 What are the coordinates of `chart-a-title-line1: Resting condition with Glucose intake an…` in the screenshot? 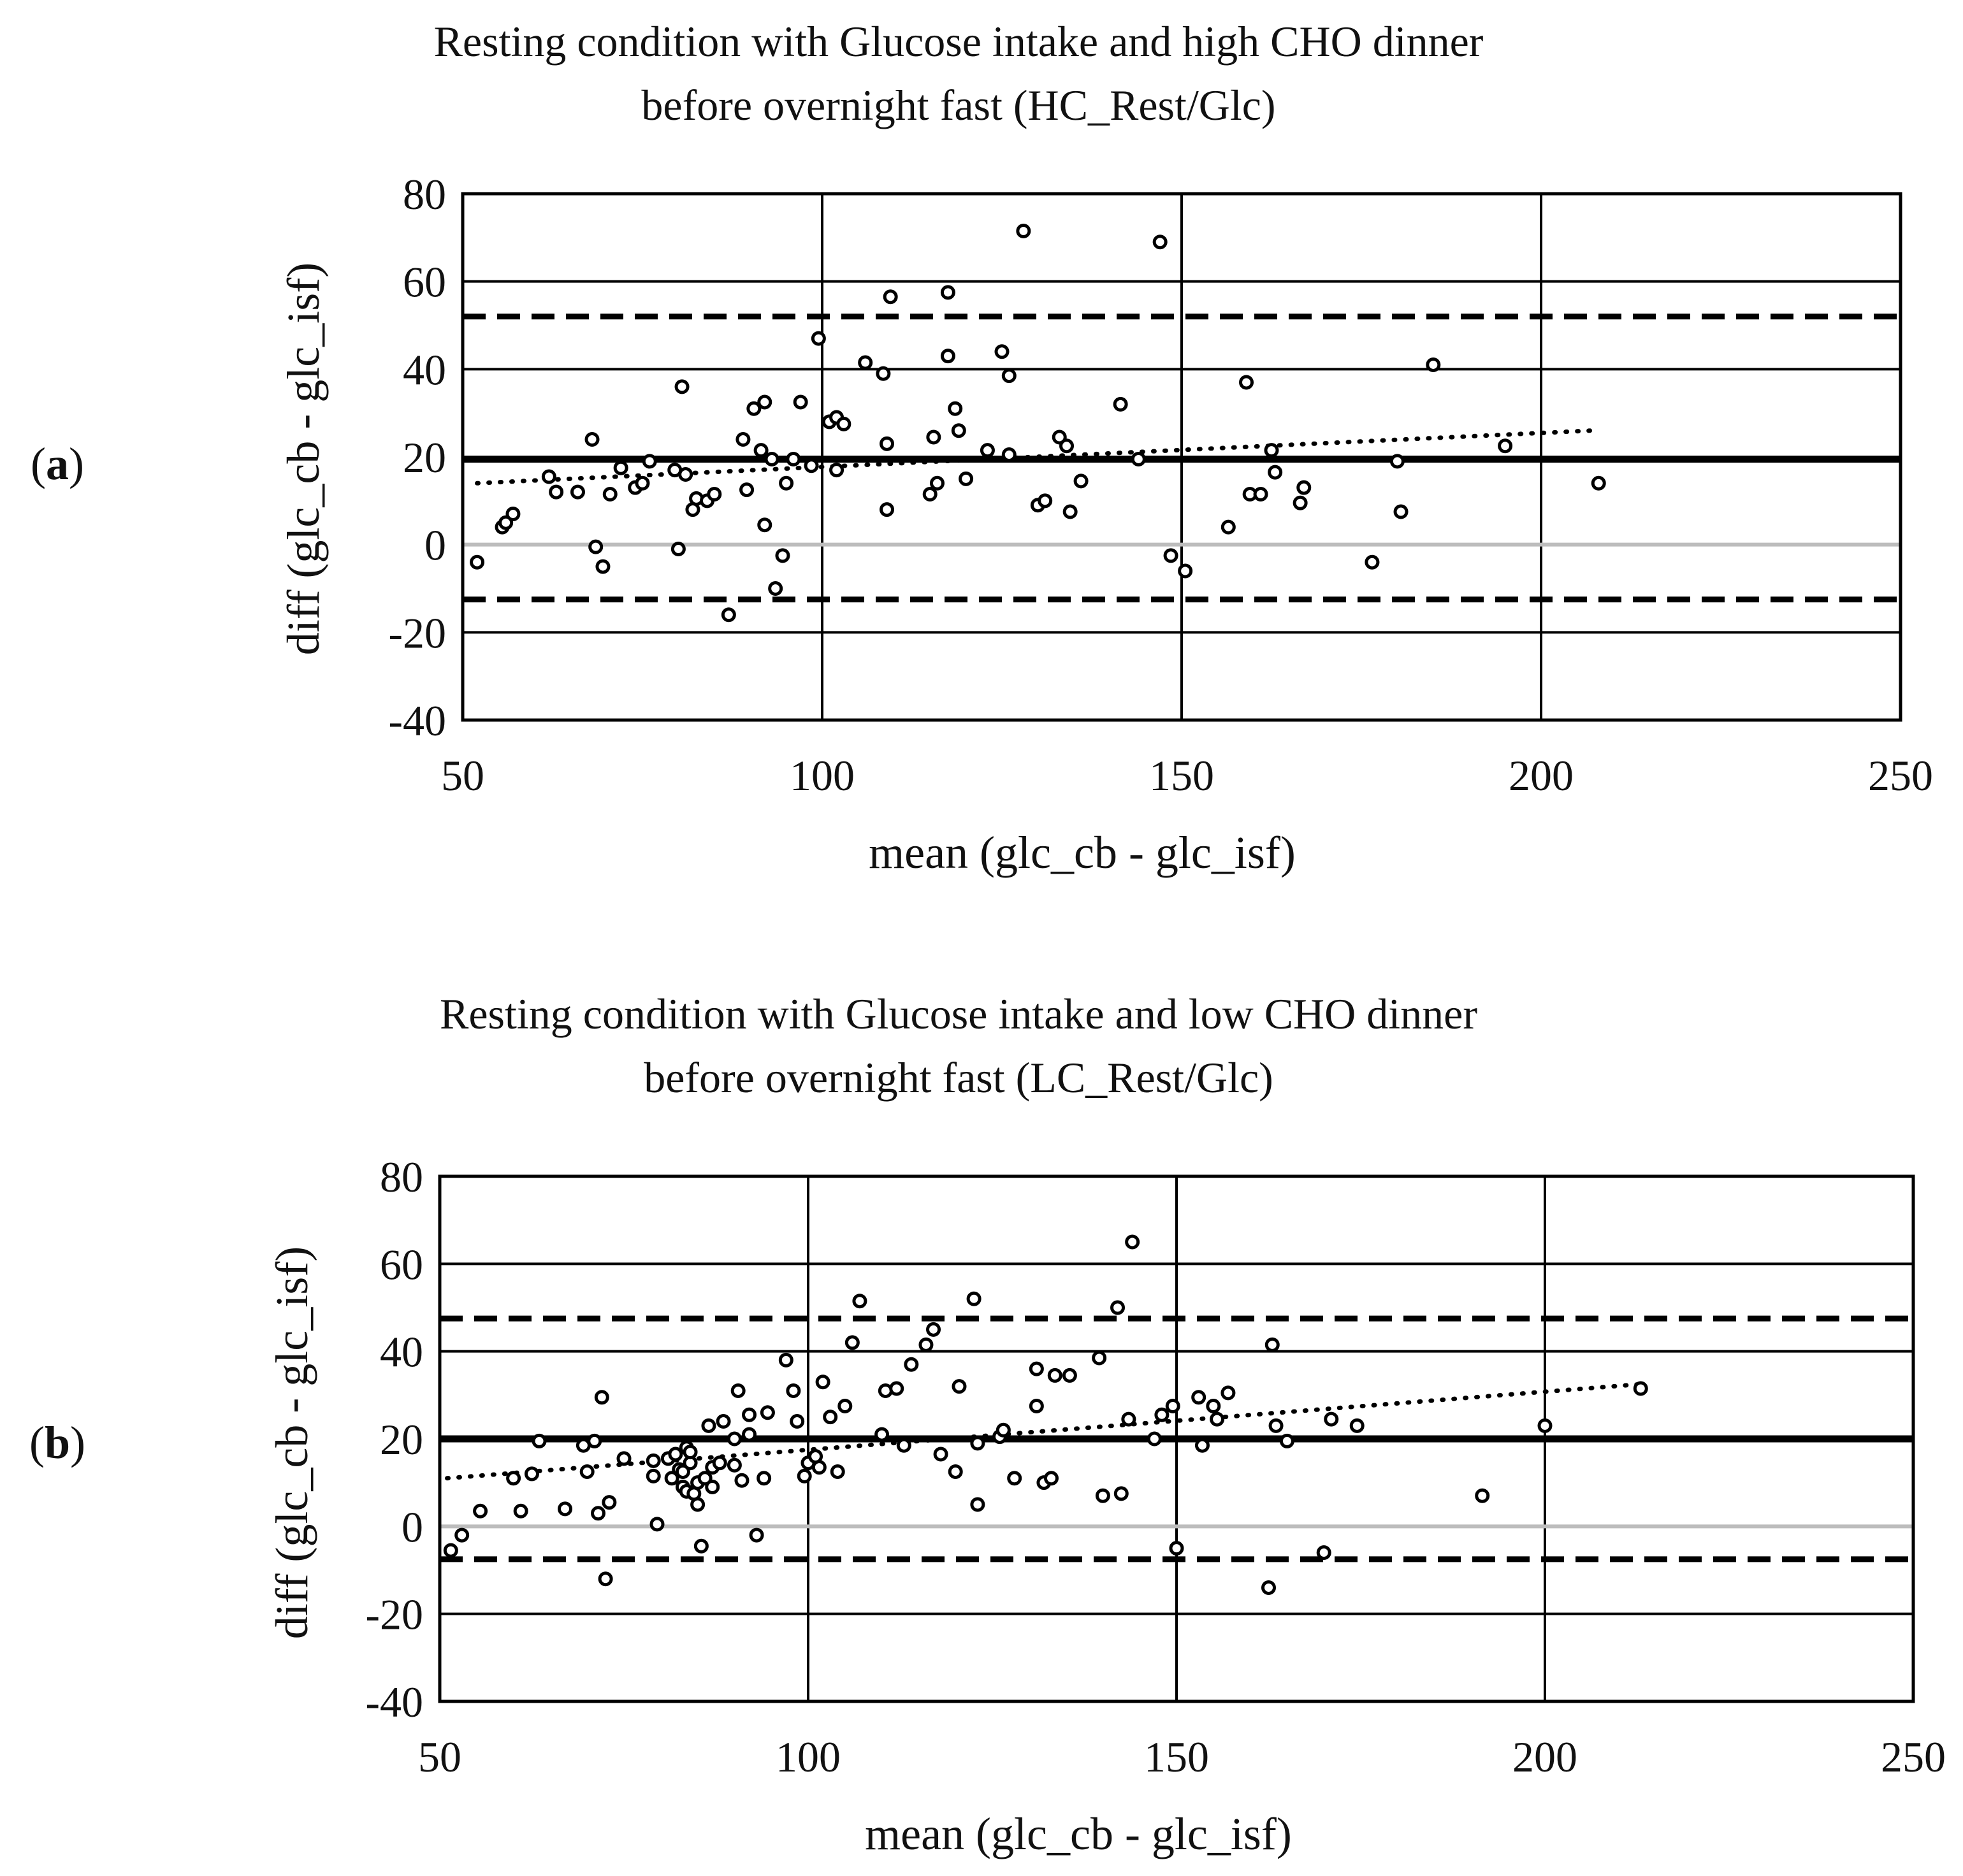 It's located at (959, 41).